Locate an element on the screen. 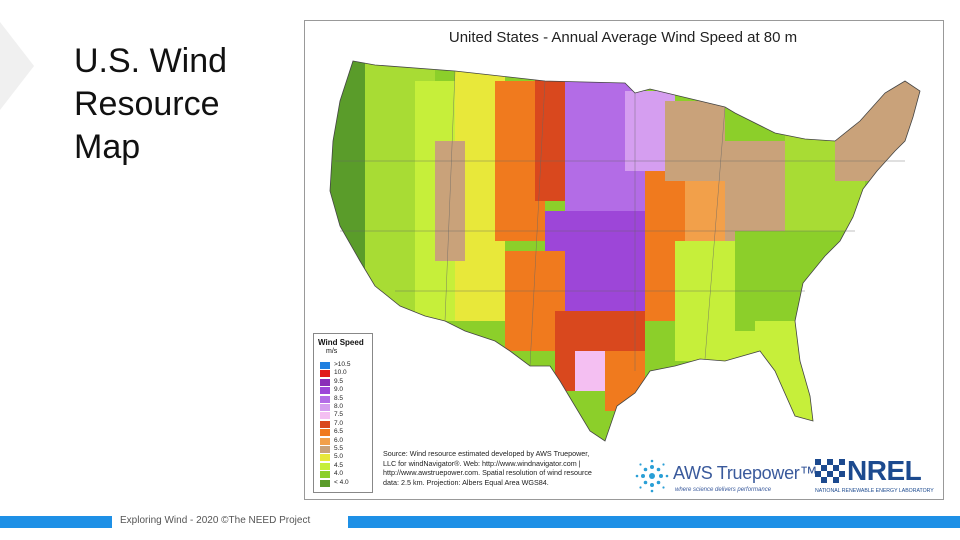 This screenshot has height=540, width=960. legend-label: 9.5 is located at coordinates (339, 381).